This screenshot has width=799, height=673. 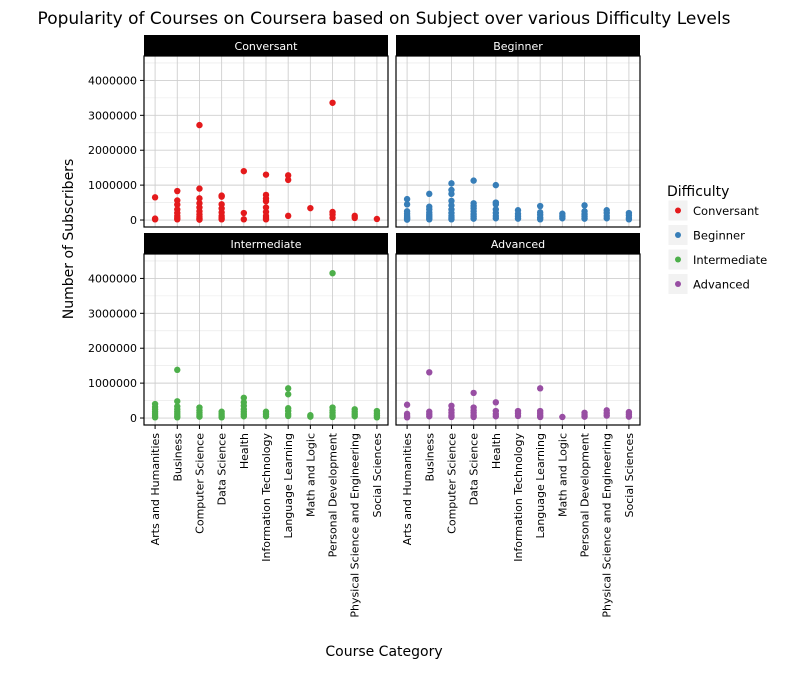 I want to click on x-tick-label: Health, so click(x=244, y=451).